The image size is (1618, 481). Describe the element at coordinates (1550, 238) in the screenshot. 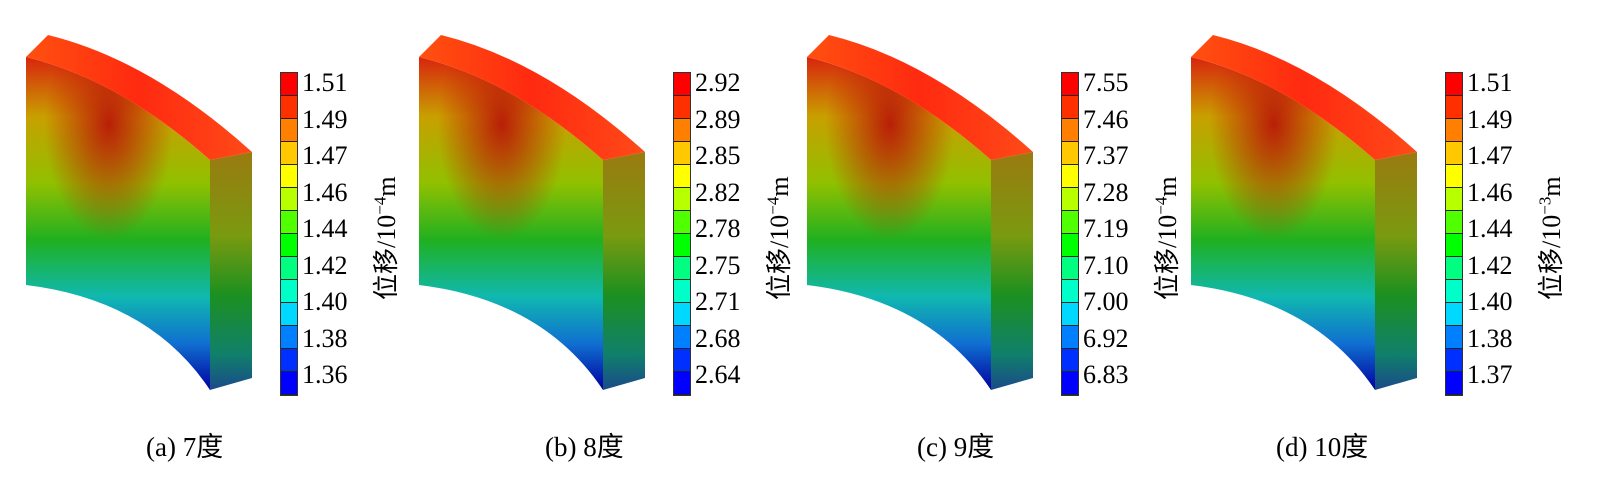

I see `legend-unit-label: 位移/10−3m` at that location.